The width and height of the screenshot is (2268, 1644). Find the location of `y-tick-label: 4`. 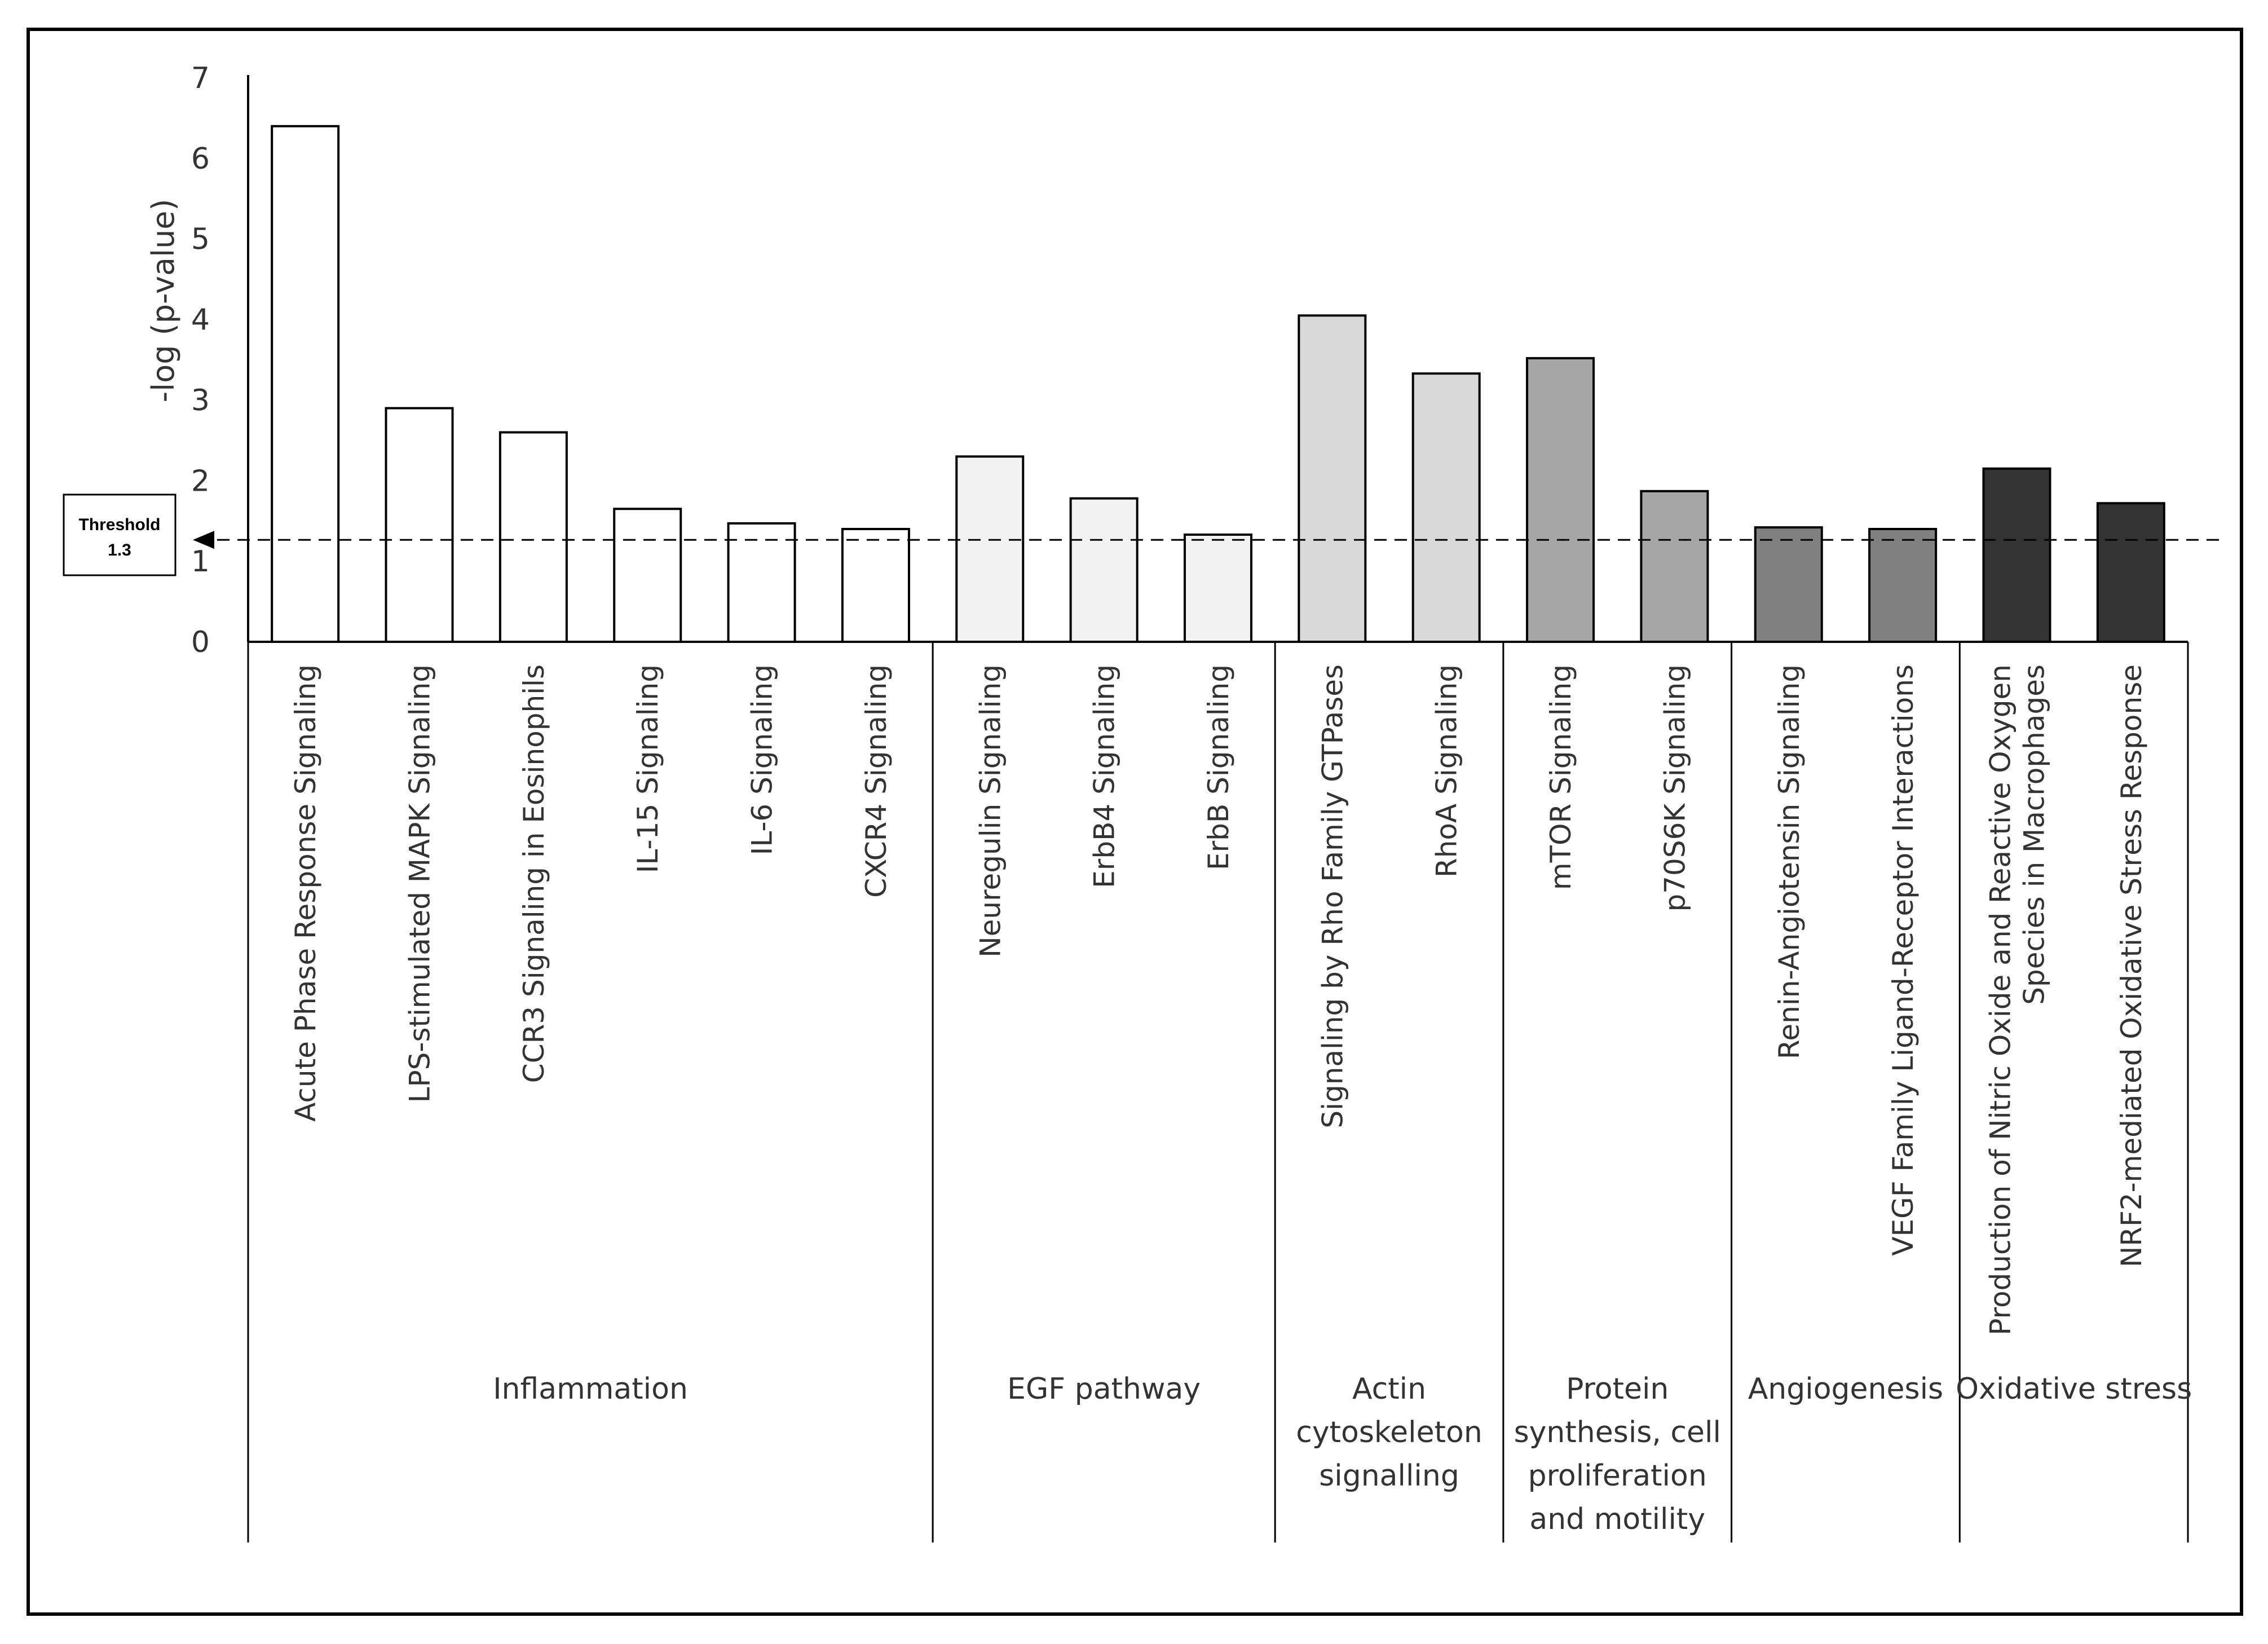

y-tick-label: 4 is located at coordinates (200, 320).